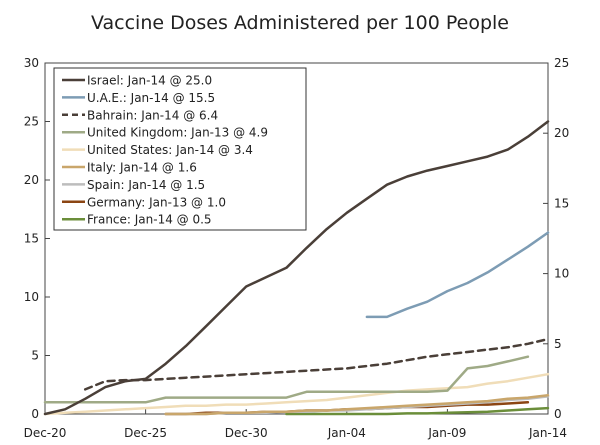 The height and width of the screenshot is (445, 600). What do you see at coordinates (558, 344) in the screenshot?
I see `y-right-tick-label: 5` at bounding box center [558, 344].